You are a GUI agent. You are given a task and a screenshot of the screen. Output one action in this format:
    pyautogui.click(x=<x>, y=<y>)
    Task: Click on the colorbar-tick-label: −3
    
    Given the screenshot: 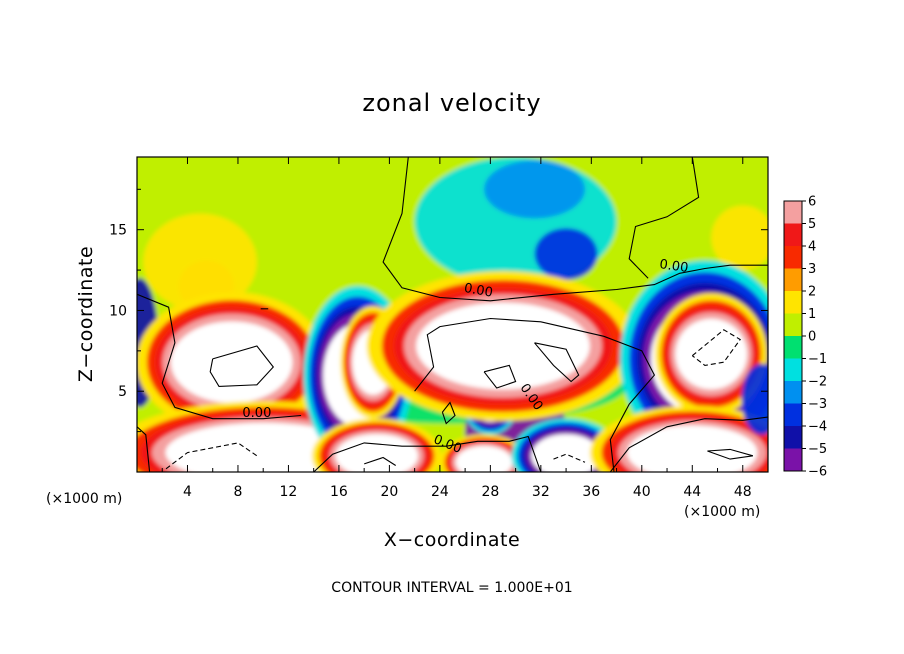 What is the action you would take?
    pyautogui.click(x=817, y=404)
    